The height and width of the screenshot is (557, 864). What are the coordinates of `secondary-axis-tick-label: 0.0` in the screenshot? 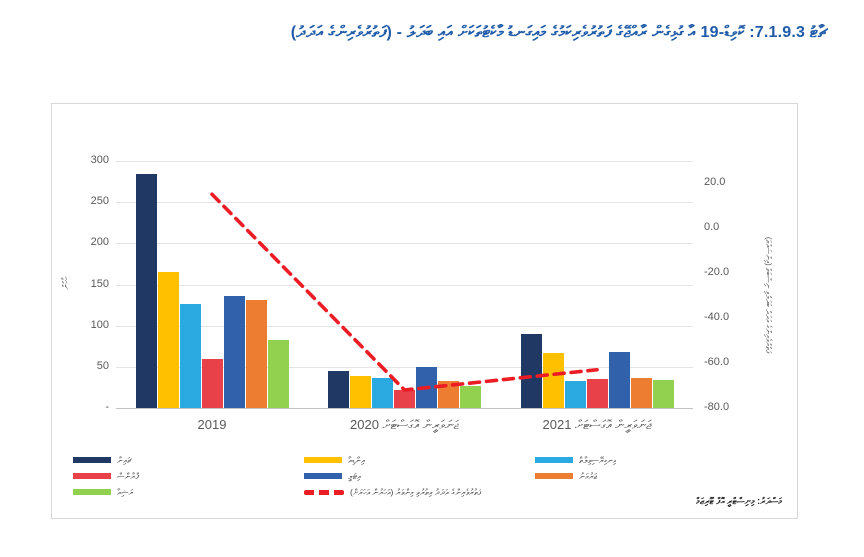 It's located at (712, 227).